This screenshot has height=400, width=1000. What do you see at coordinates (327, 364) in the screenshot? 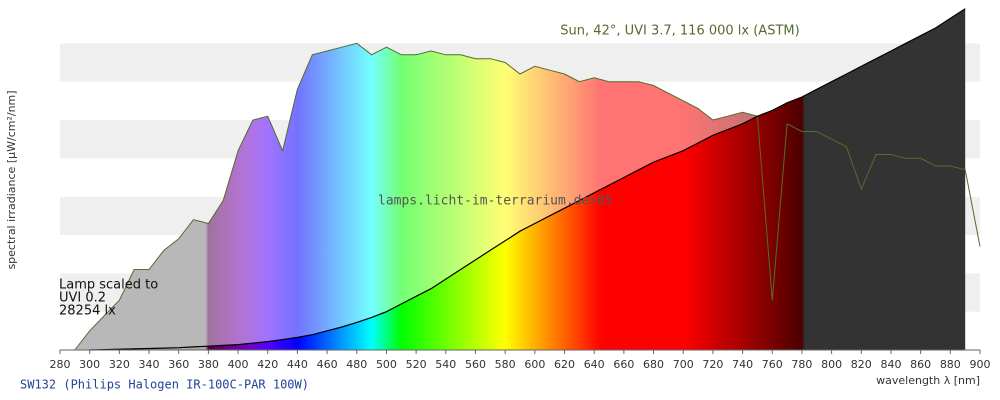
I see `x-tick-label: 460` at bounding box center [327, 364].